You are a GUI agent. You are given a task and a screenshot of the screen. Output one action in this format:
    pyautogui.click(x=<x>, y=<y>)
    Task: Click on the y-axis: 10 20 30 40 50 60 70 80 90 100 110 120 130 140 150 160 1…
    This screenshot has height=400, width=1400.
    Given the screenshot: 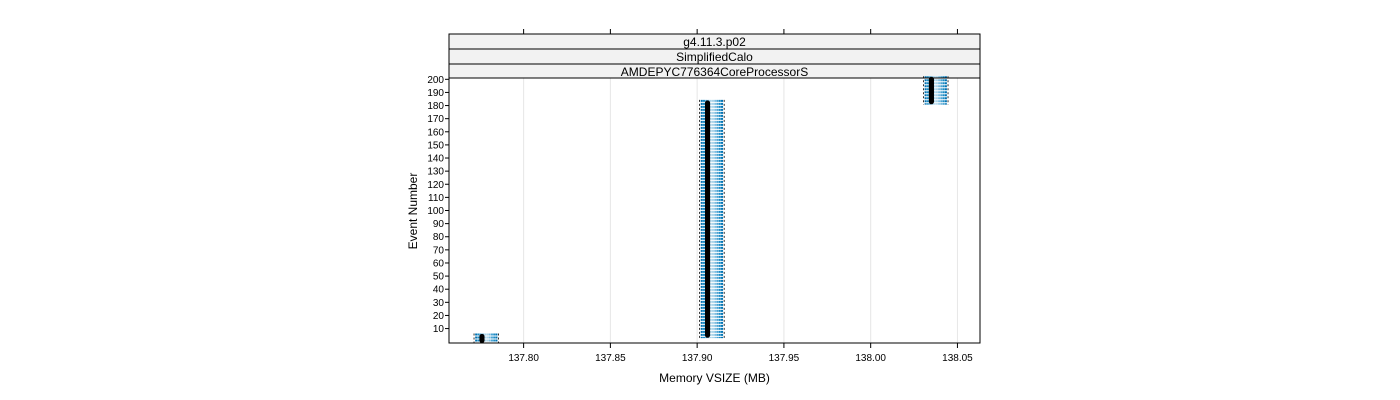 What is the action you would take?
    pyautogui.click(x=438, y=205)
    